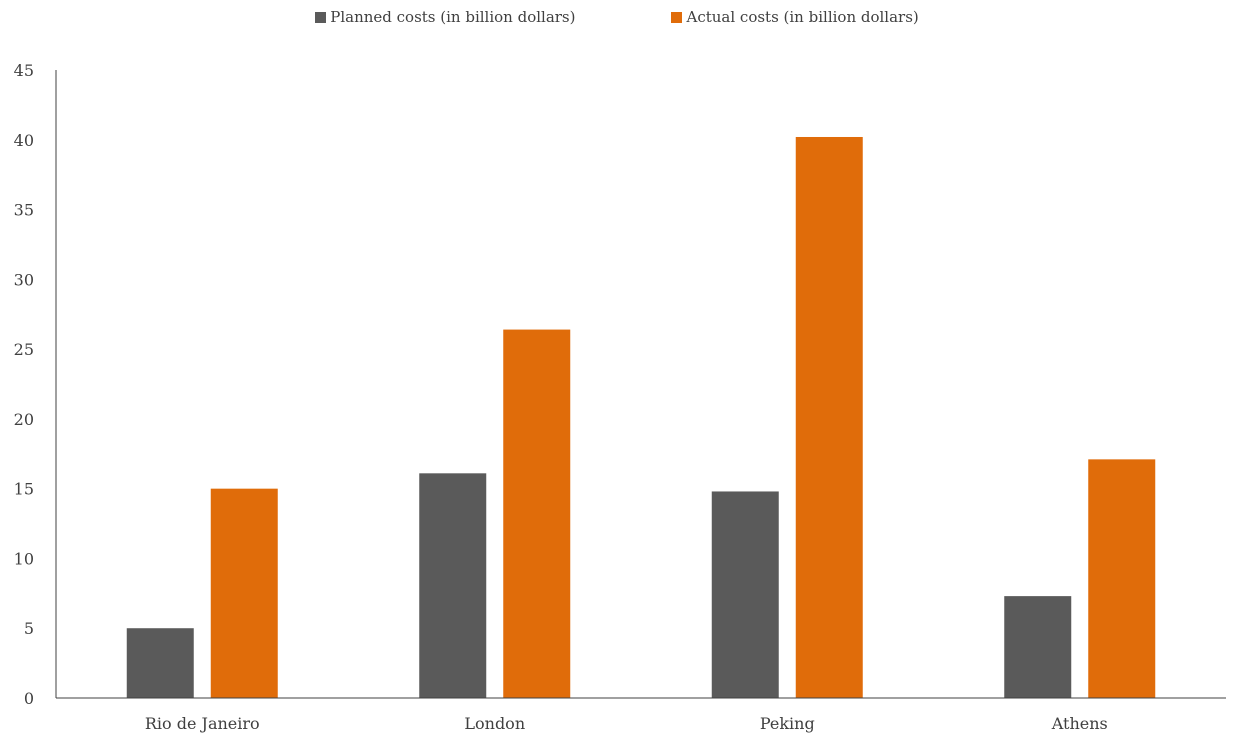 The width and height of the screenshot is (1234, 734). What do you see at coordinates (24, 419) in the screenshot?
I see `y-tick-label: 20` at bounding box center [24, 419].